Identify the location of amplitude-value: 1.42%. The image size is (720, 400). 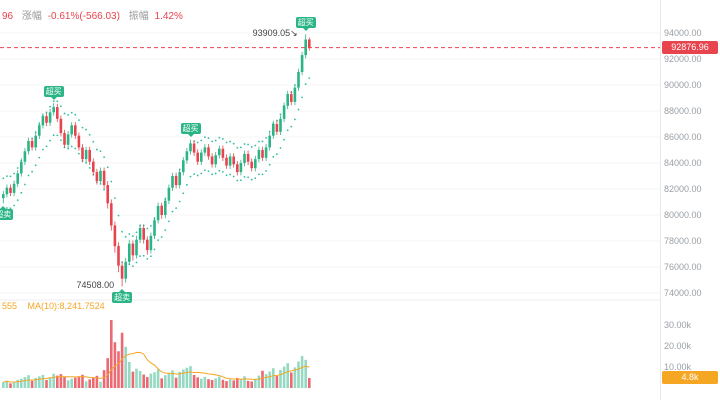
(168, 16).